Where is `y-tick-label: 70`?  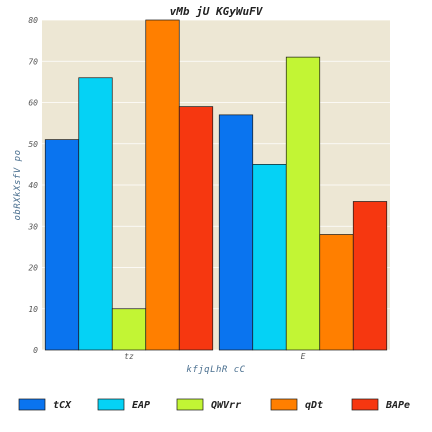
y-tick-label: 70 is located at coordinates (33, 61).